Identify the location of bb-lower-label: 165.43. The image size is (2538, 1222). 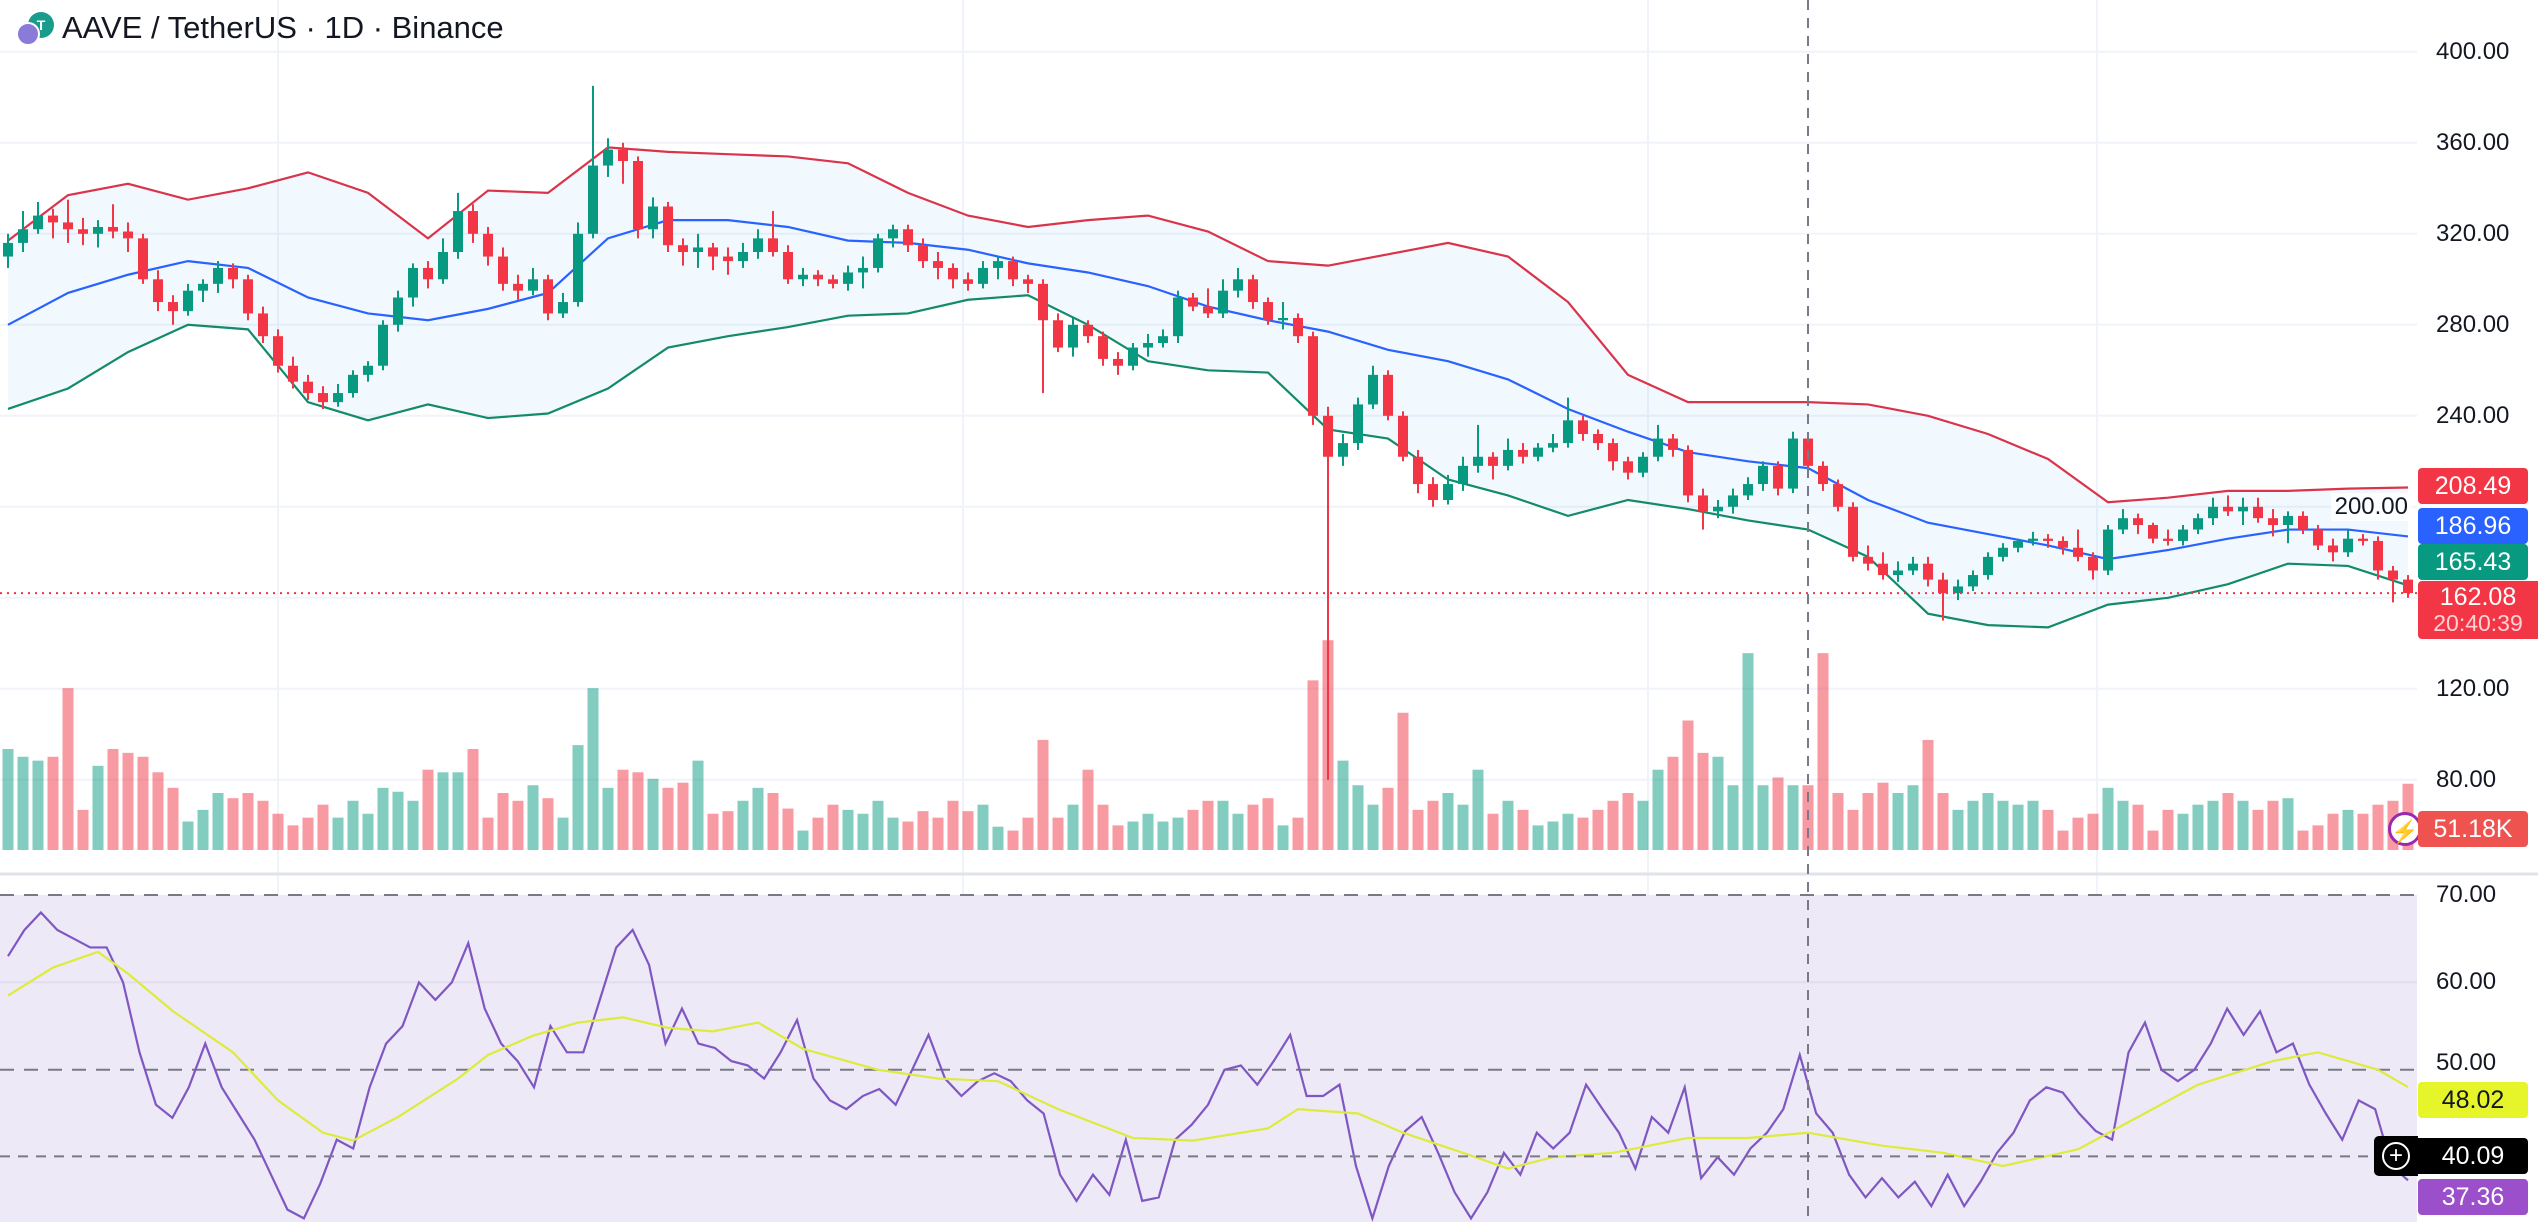
(2473, 562).